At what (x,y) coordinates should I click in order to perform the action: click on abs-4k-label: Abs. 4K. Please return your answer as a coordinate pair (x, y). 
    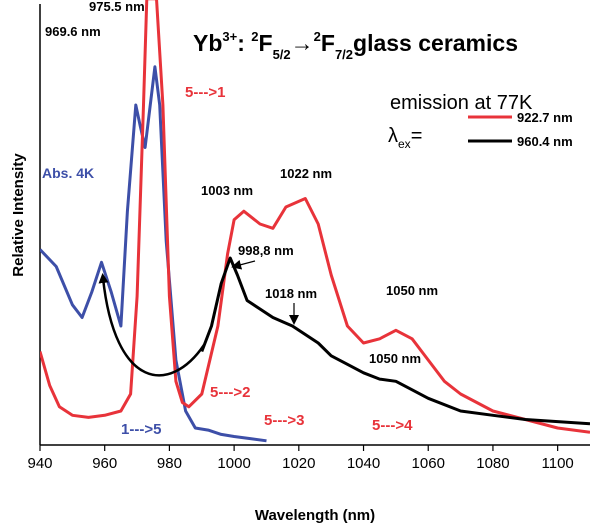
    Looking at the image, I should click on (68, 173).